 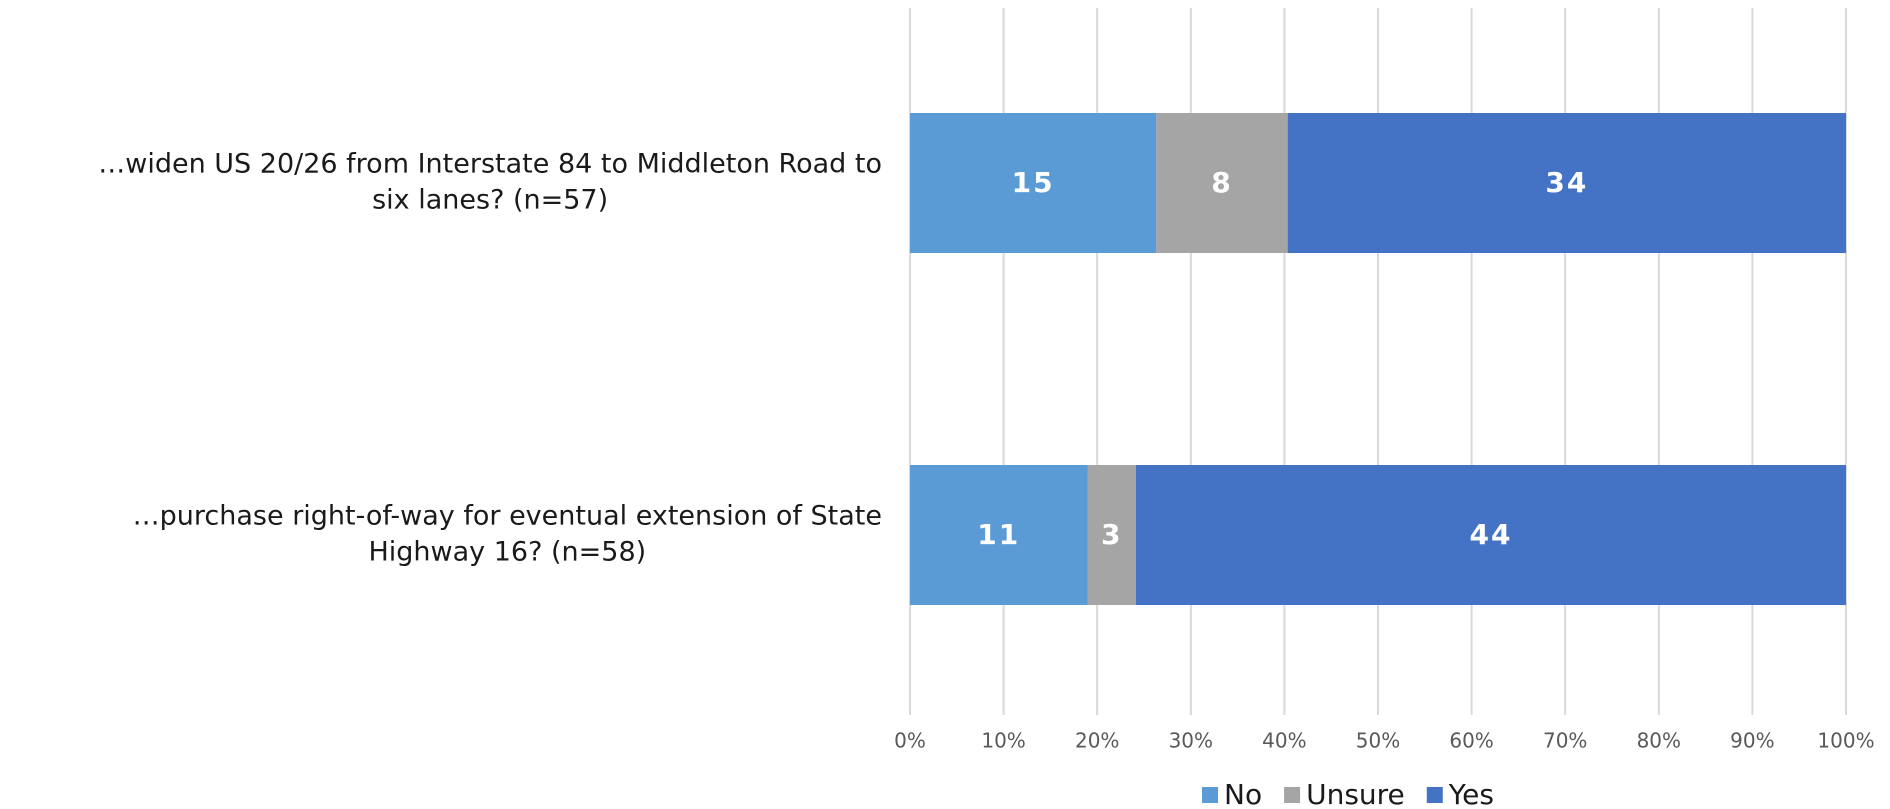 What do you see at coordinates (1565, 741) in the screenshot?
I see `x-tick-label: 70%` at bounding box center [1565, 741].